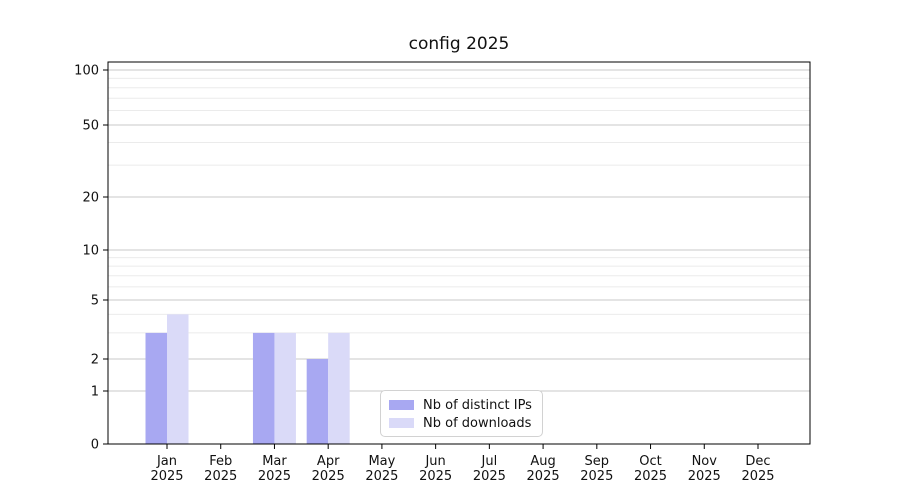 Image resolution: width=900 pixels, height=500 pixels. Describe the element at coordinates (328, 461) in the screenshot. I see `x-tick-label-month: Apr` at that location.